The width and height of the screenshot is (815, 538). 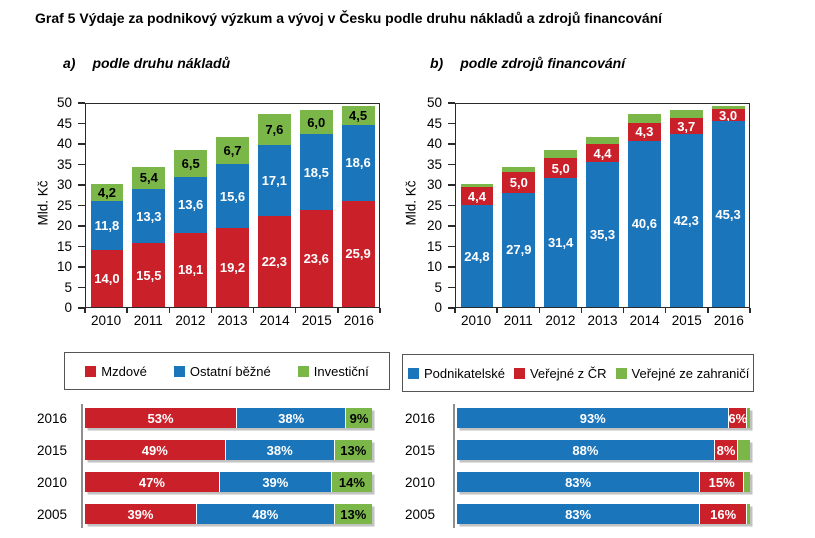 I want to click on pct-row-2005: 2005 83% 16%, so click(x=576, y=514).